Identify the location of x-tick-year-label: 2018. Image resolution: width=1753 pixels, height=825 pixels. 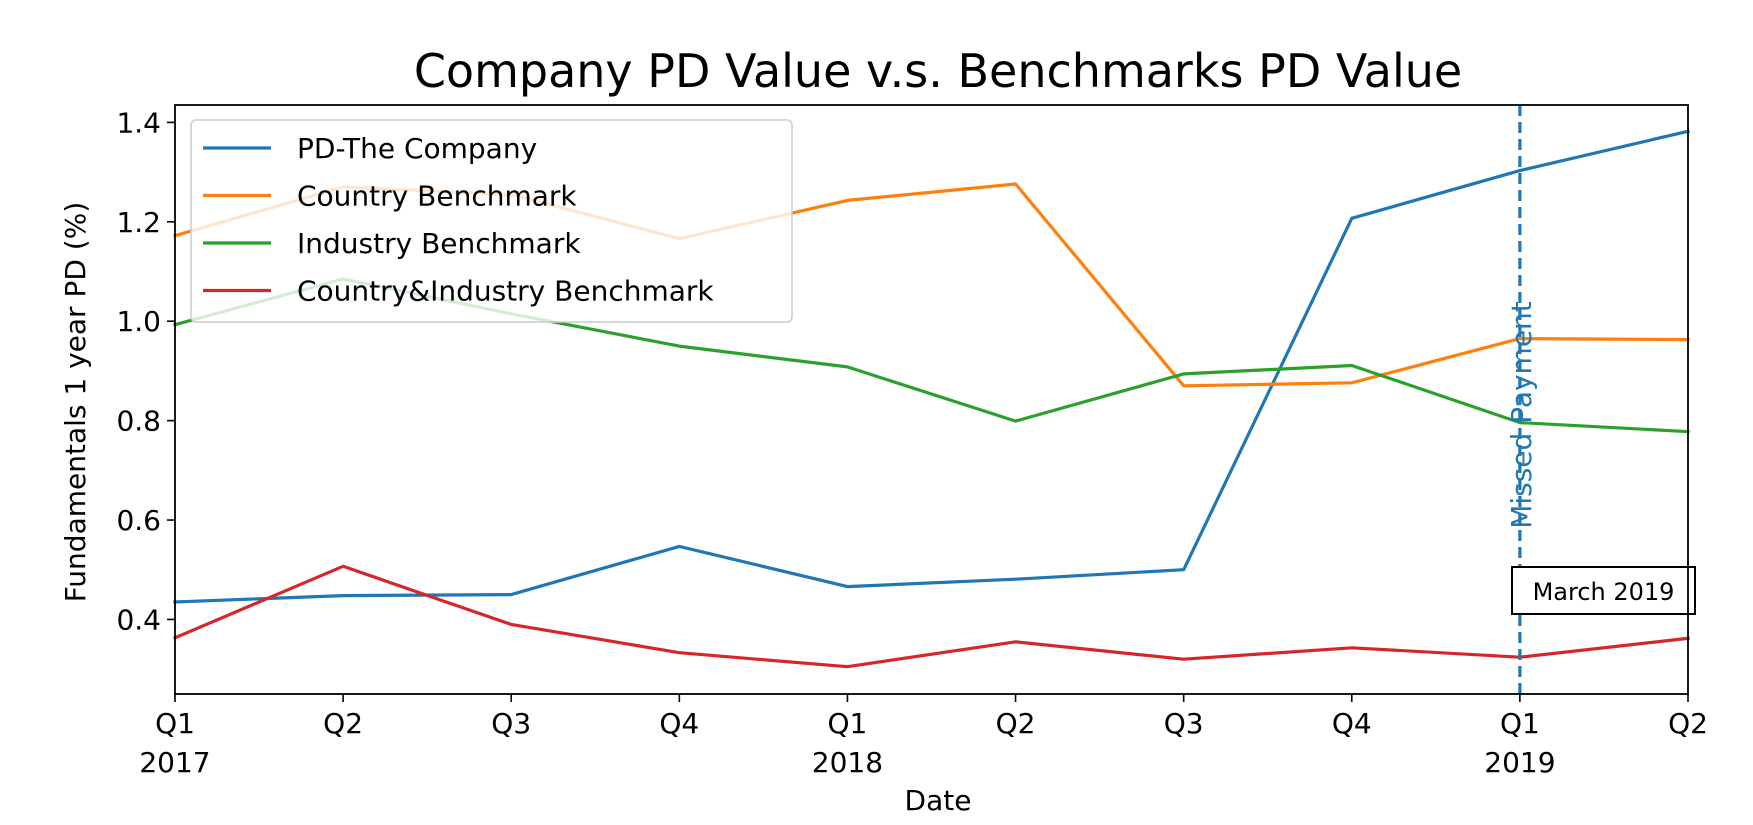
(847, 762).